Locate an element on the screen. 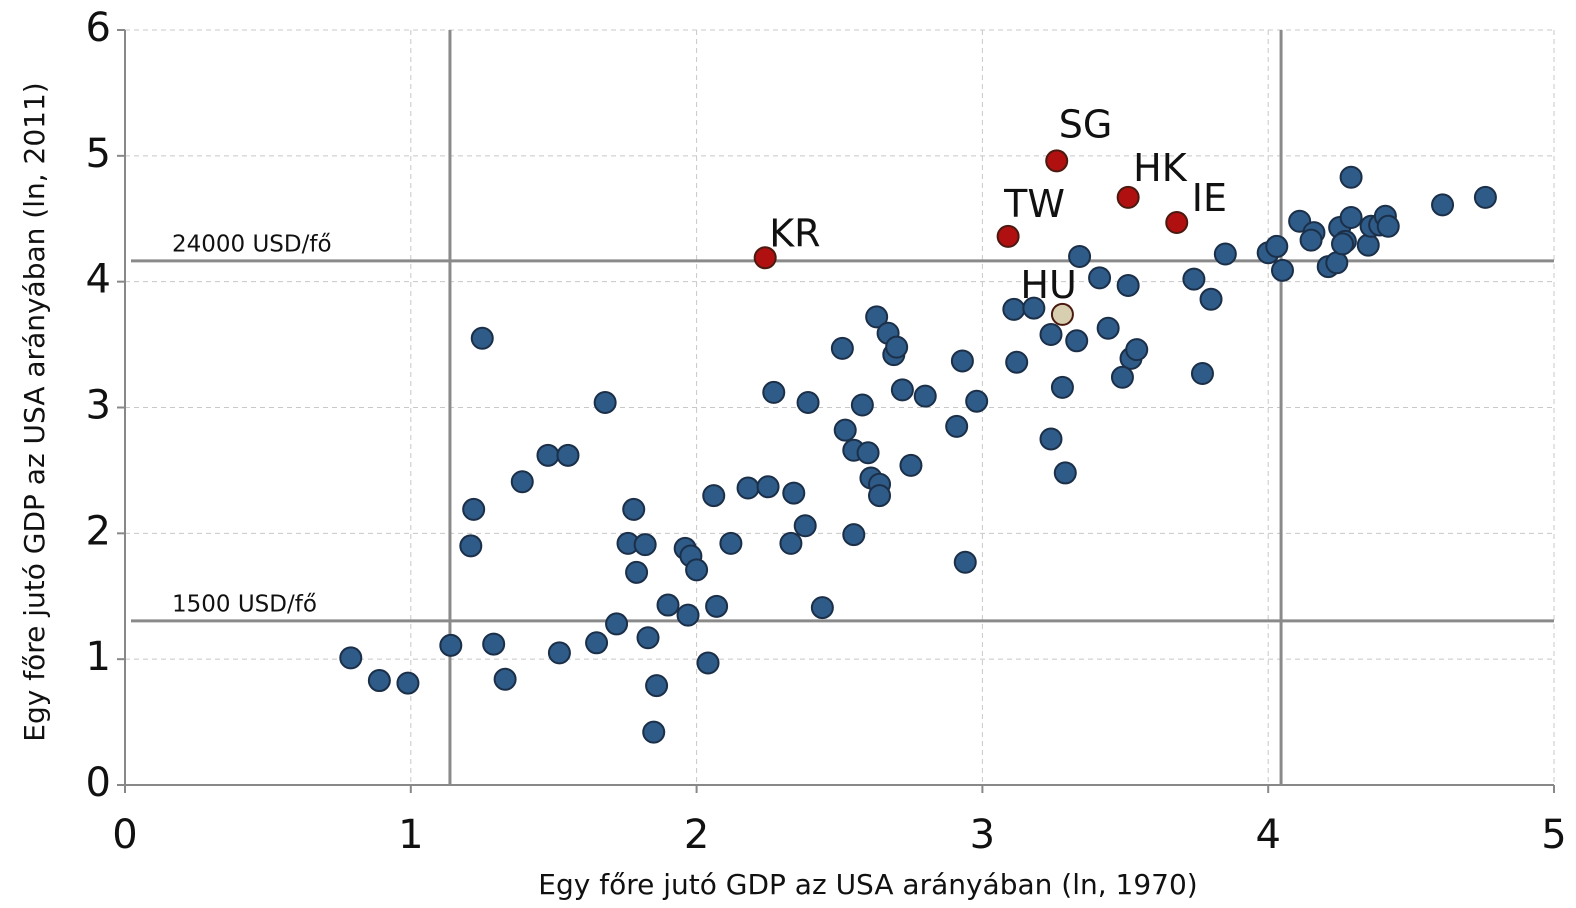 This screenshot has width=1576, height=908. point-label: IE is located at coordinates (1209, 198).